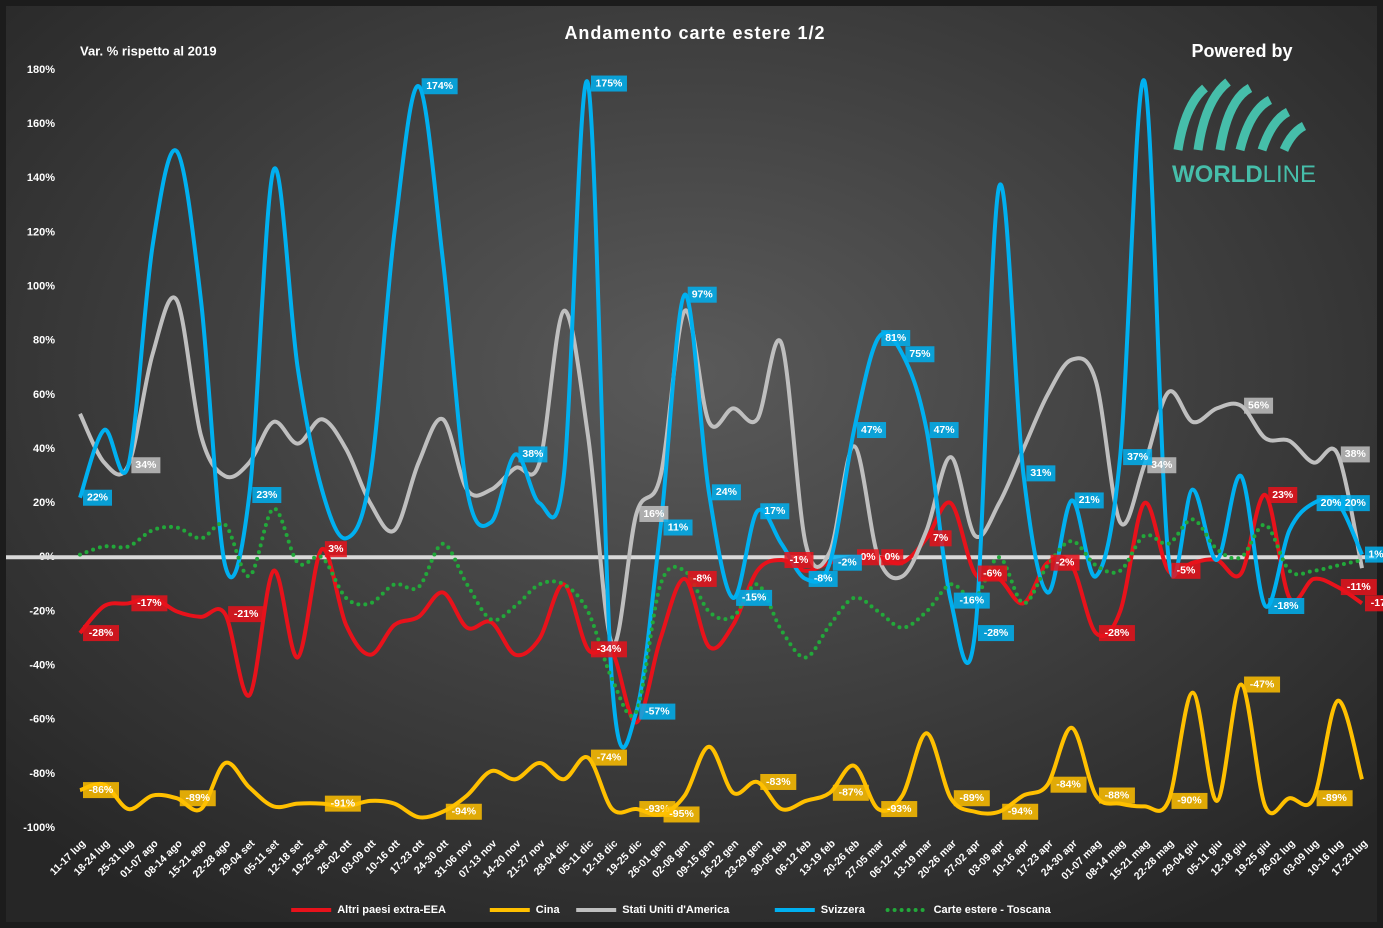  I want to click on y-tick-label: -100%, so click(39, 828).